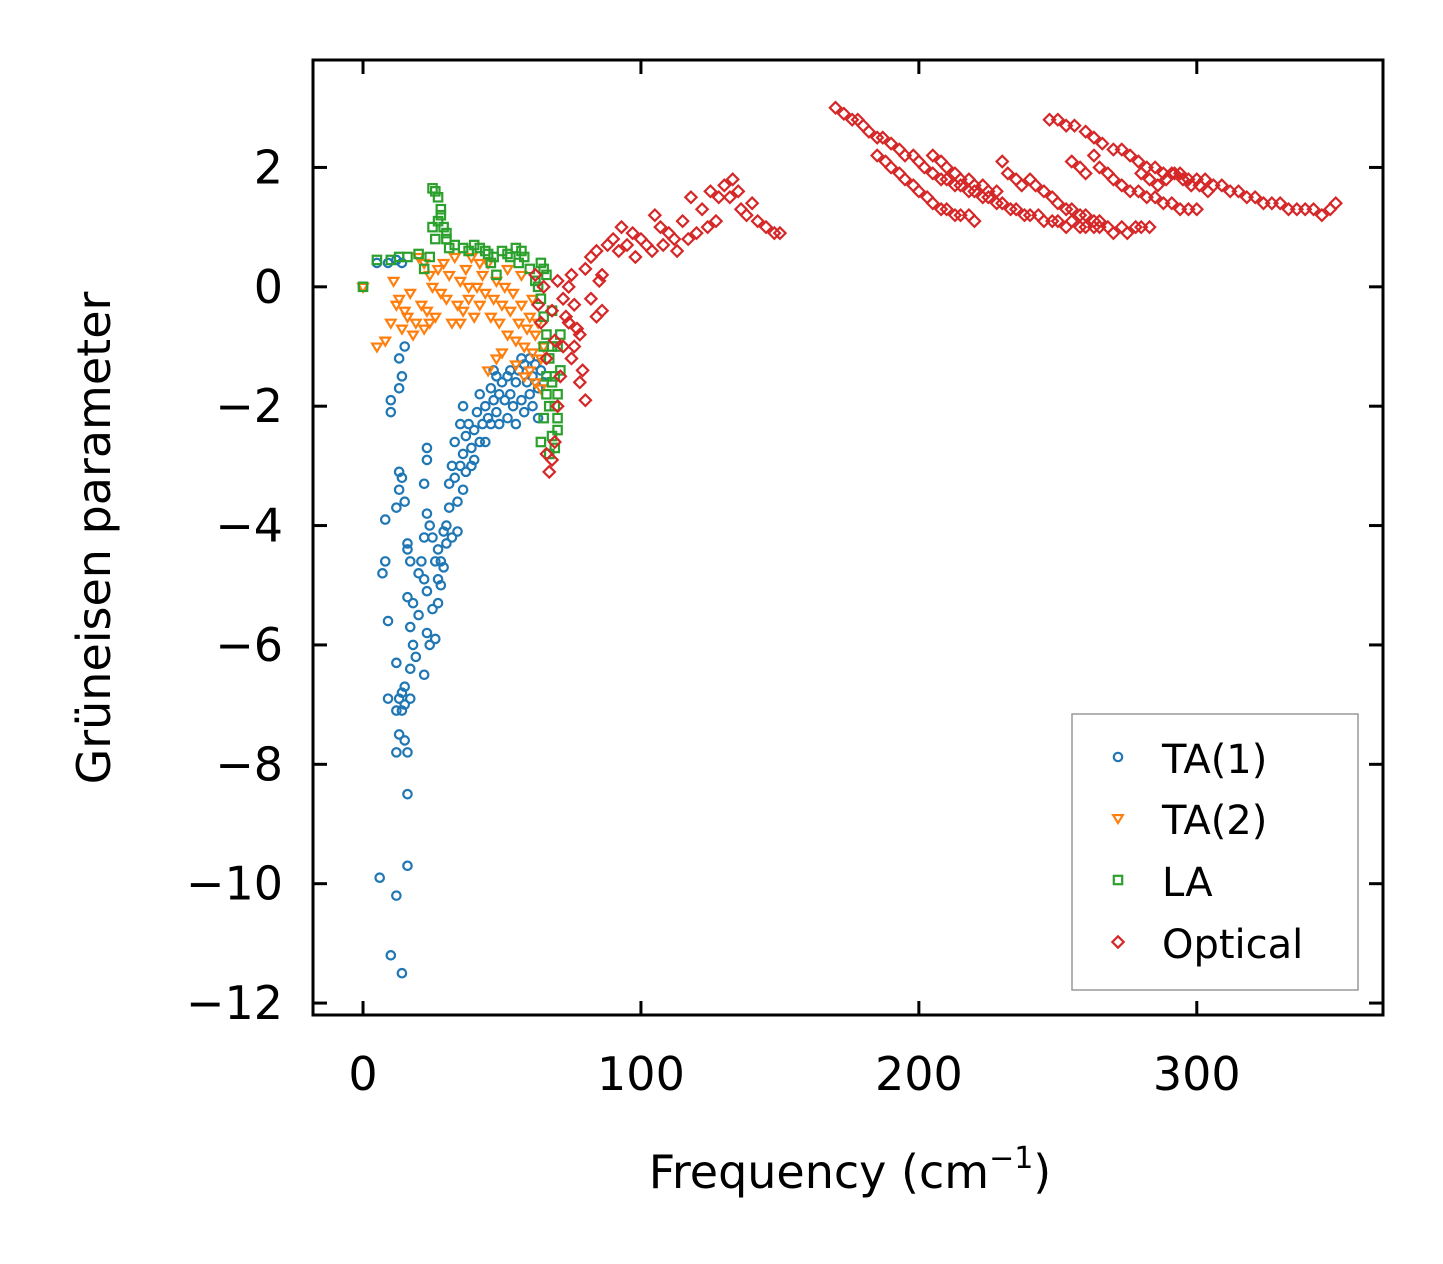 The height and width of the screenshot is (1264, 1443). What do you see at coordinates (1118, 819) in the screenshot?
I see `legend-marker-ta2` at bounding box center [1118, 819].